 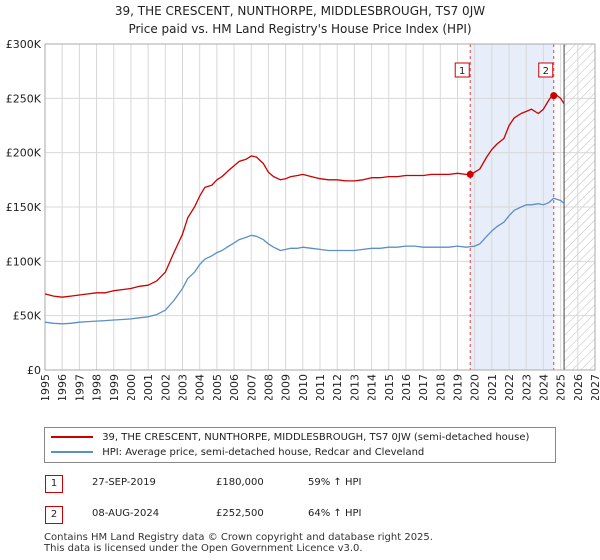 I want to click on transaction-date: 27-SEP-2019, so click(x=124, y=482).